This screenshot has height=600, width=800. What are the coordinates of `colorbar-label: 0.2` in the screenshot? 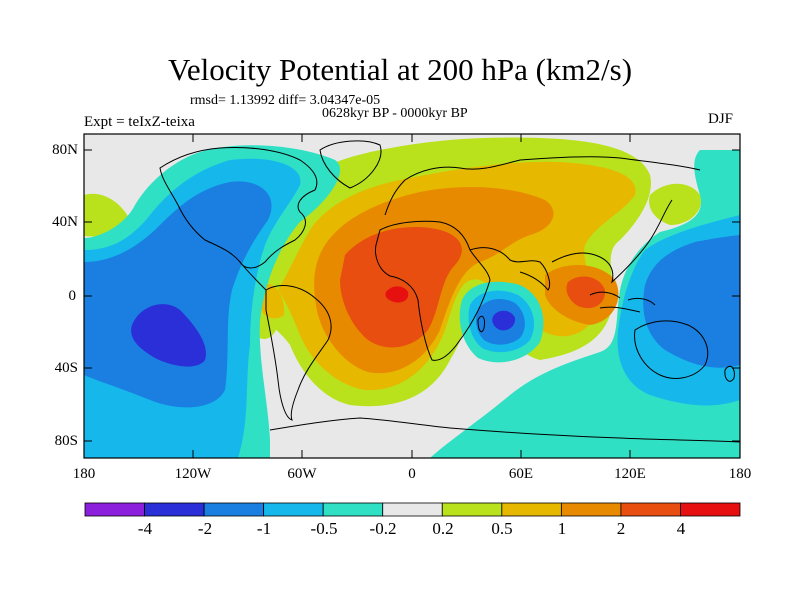 It's located at (443, 528).